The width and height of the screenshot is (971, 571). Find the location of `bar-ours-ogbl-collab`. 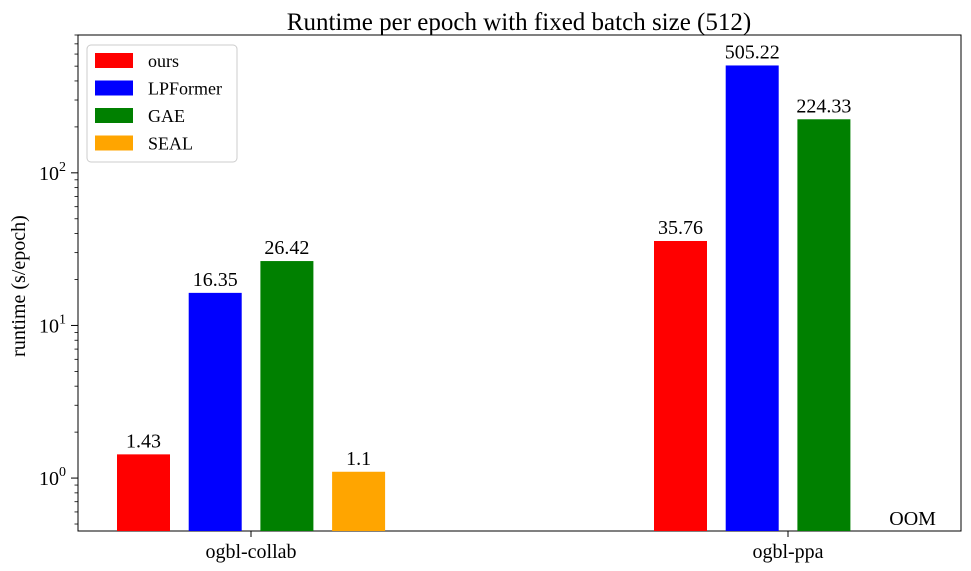

bar-ours-ogbl-collab is located at coordinates (143, 492).